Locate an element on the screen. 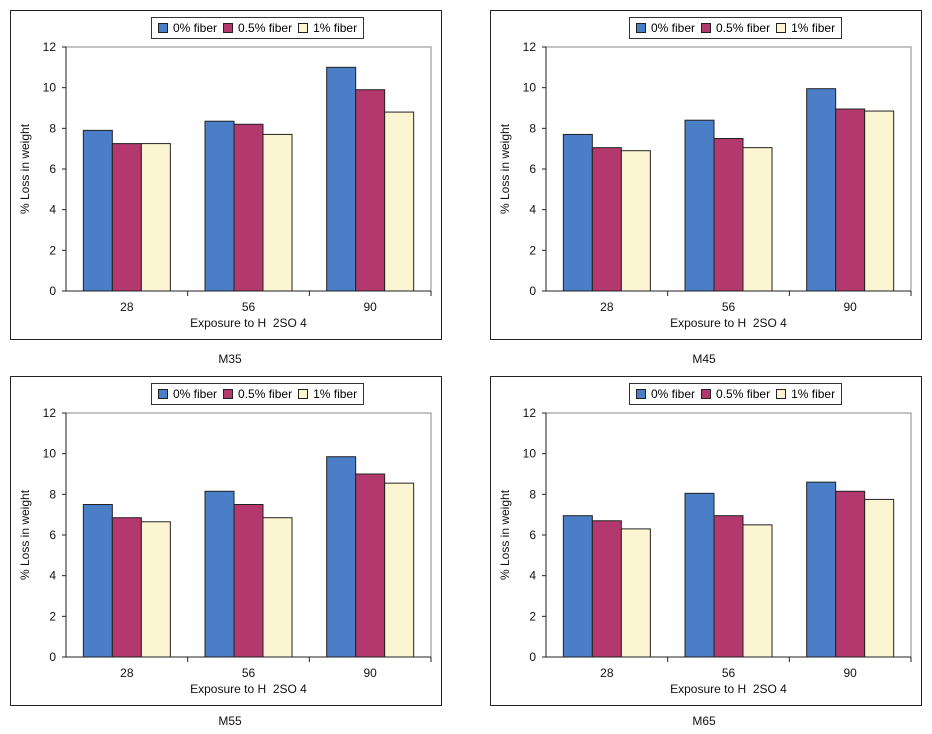 Image resolution: width=932 pixels, height=734 pixels. caption-m35: M35 is located at coordinates (230, 359).